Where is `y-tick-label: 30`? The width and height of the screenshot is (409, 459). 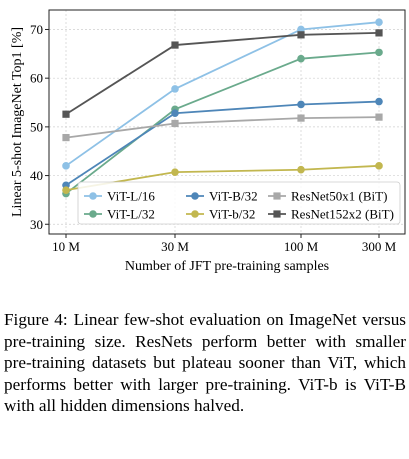
y-tick-label: 30 is located at coordinates (36, 224).